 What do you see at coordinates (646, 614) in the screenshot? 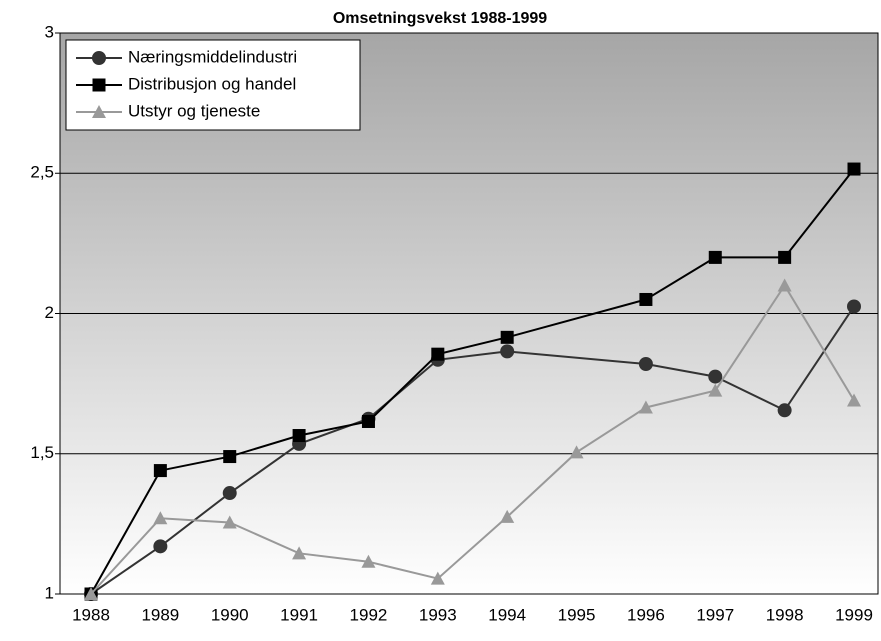
I see `x-tick-label: 1996` at bounding box center [646, 614].